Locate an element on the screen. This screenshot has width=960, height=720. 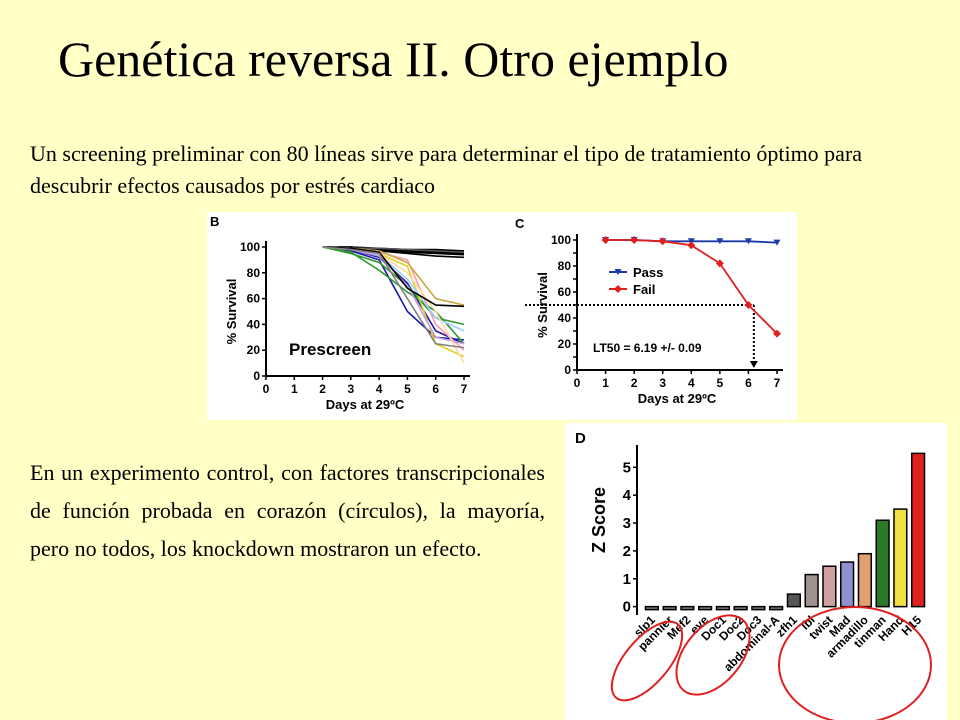
bar-twist is located at coordinates (829, 586).